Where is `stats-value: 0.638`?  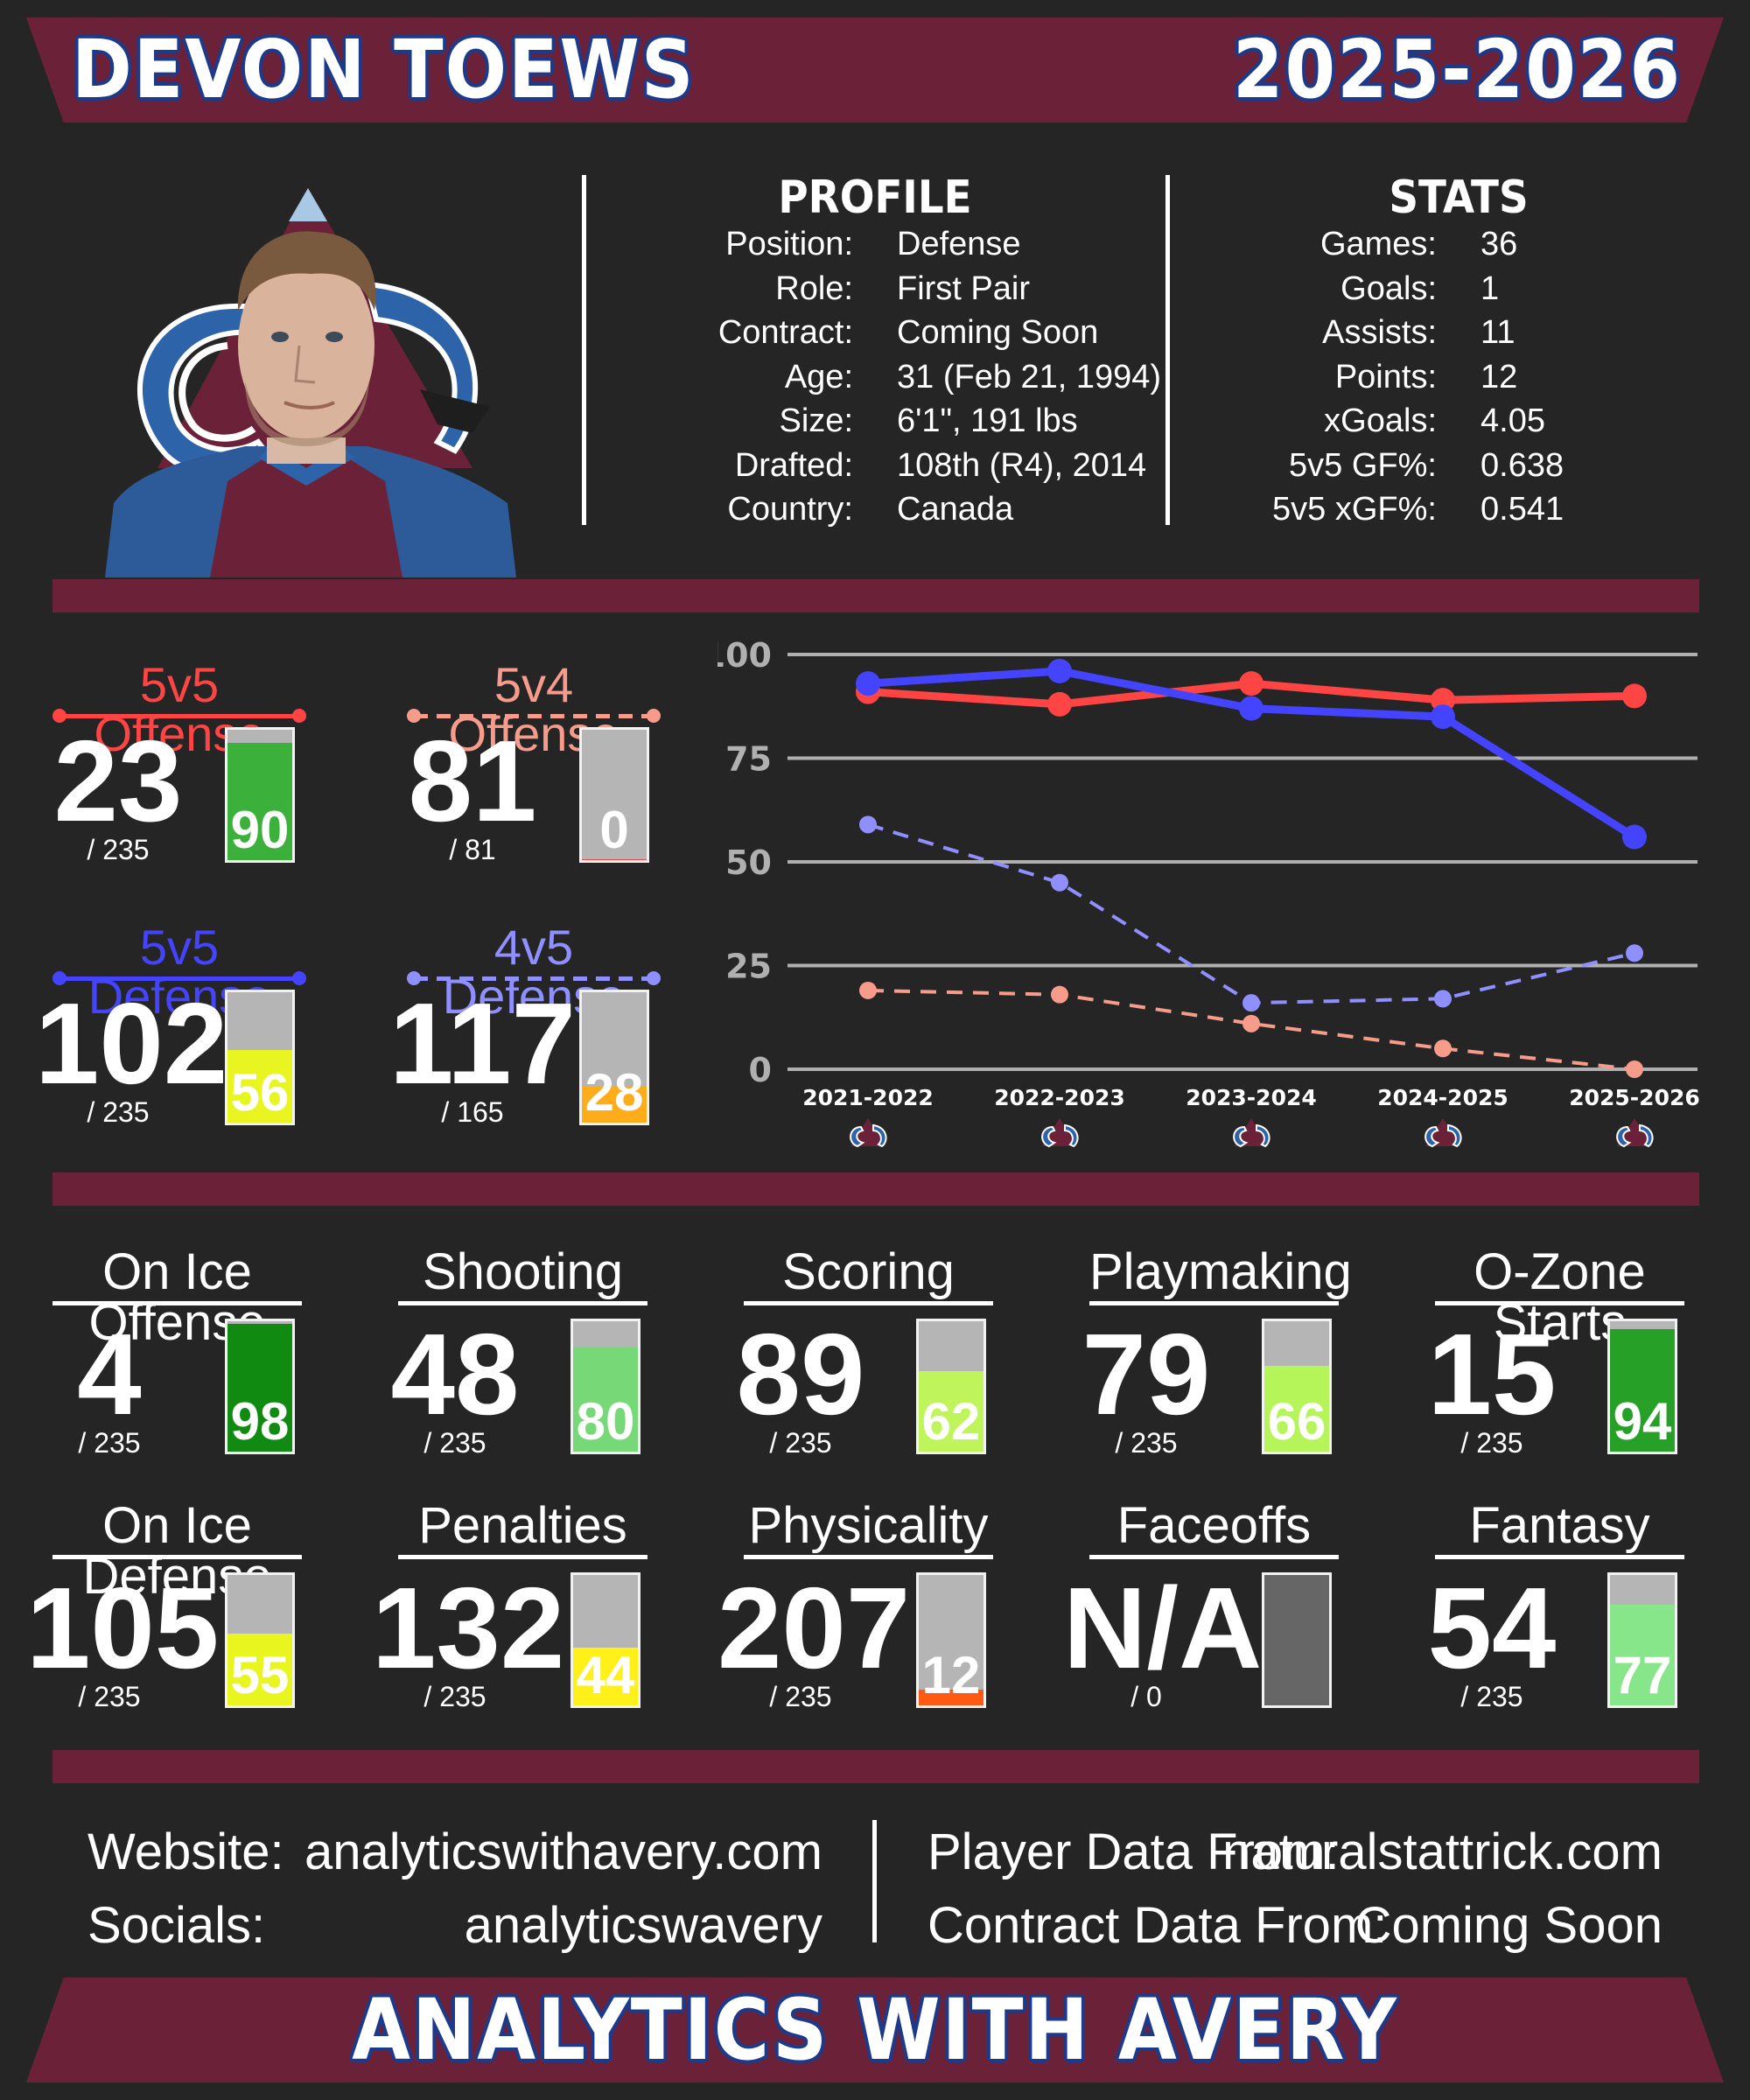 stats-value: 0.638 is located at coordinates (1522, 465).